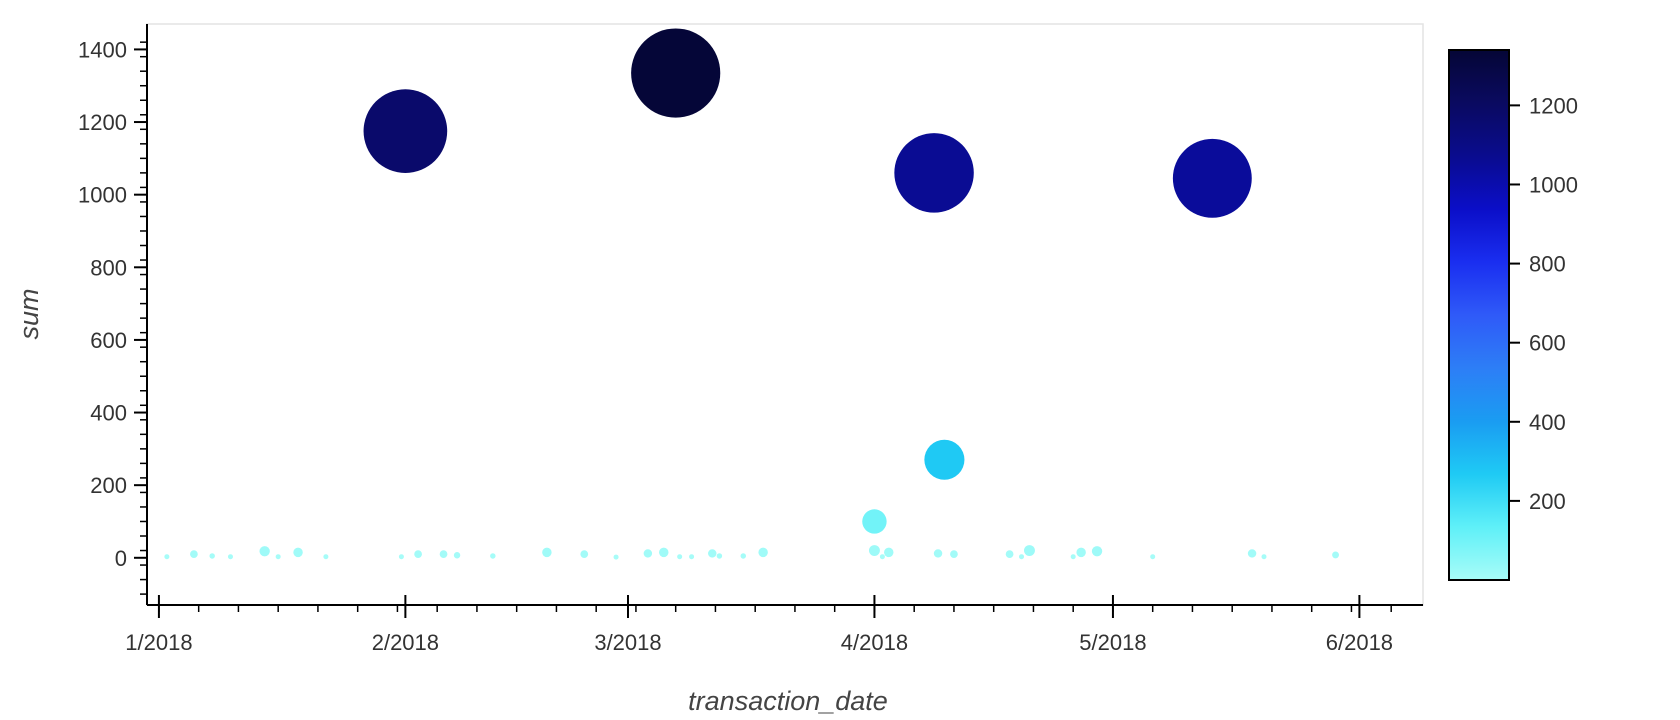 This screenshot has height=720, width=1680. Describe the element at coordinates (102, 195) in the screenshot. I see `y-tick-label: 1000` at that location.